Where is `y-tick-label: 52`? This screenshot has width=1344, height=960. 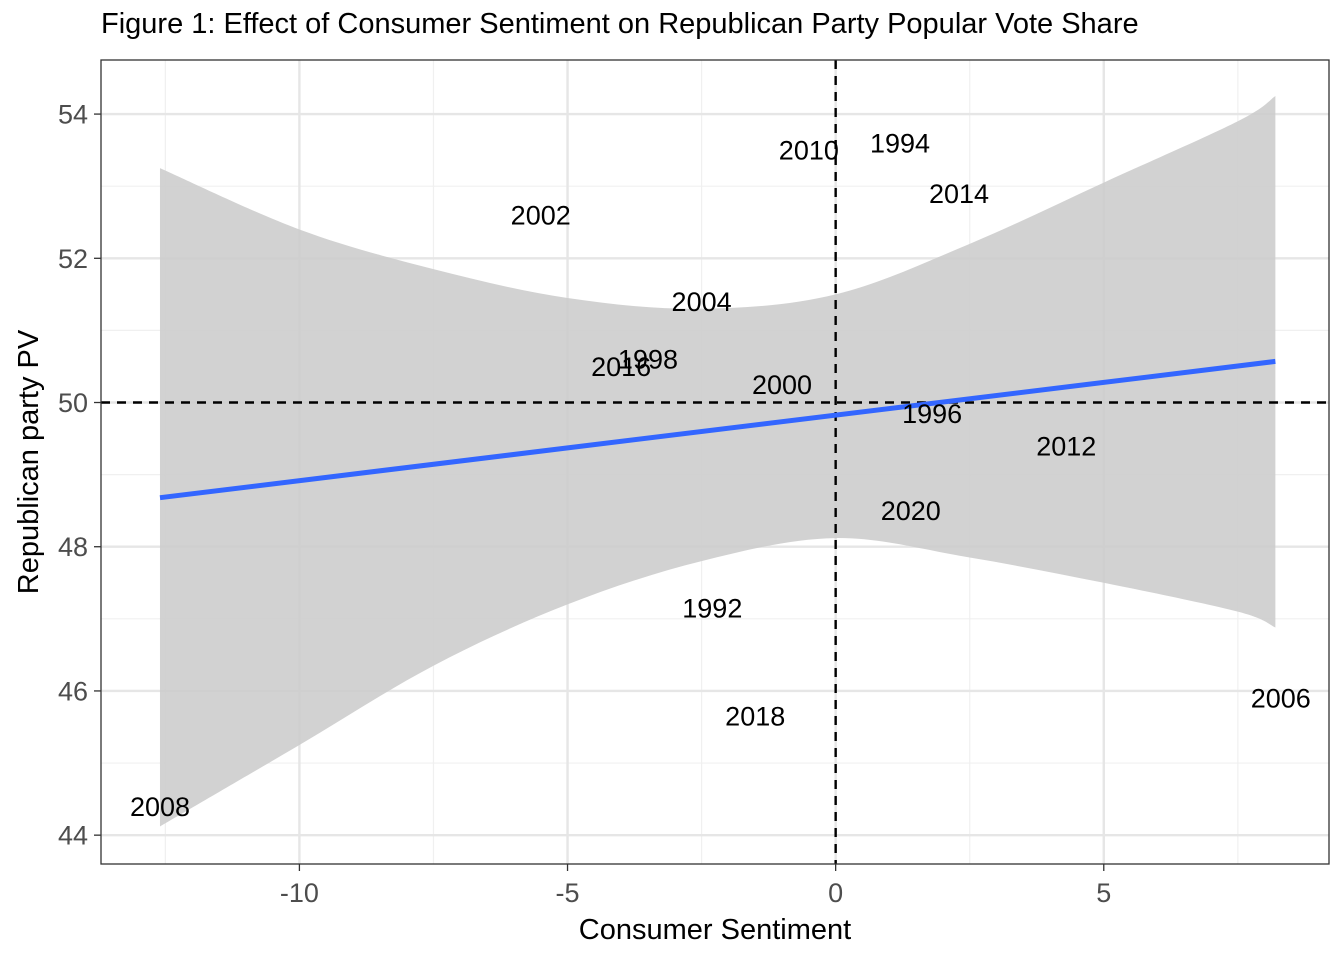 y-tick-label: 52 is located at coordinates (73, 259).